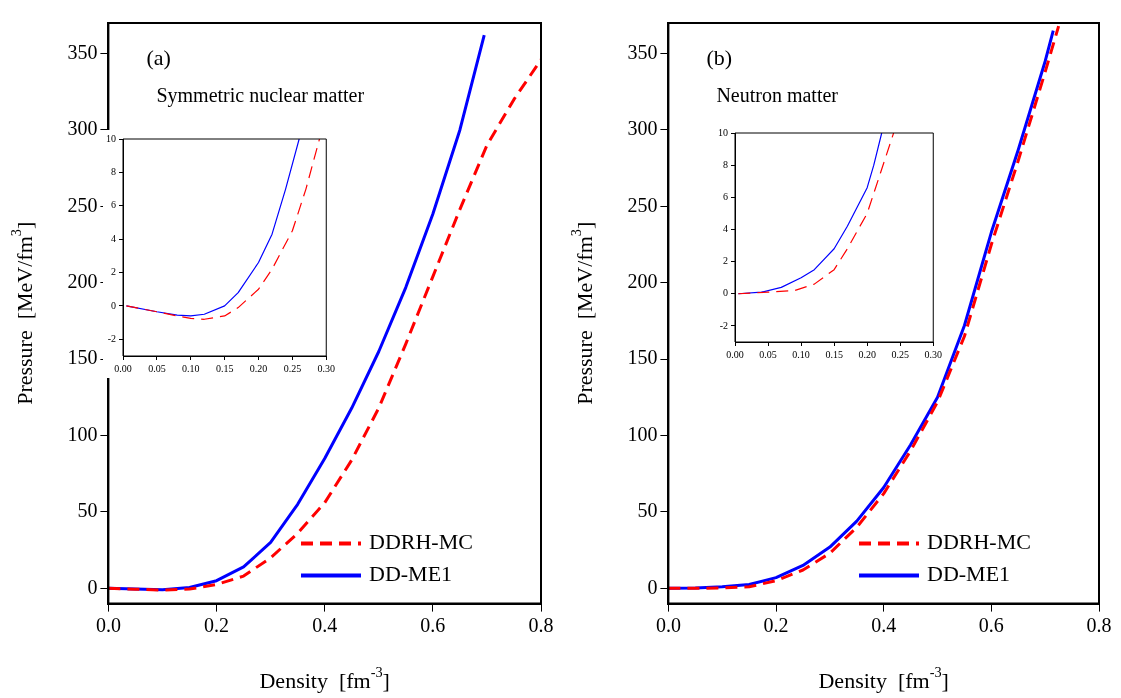 This screenshot has width=1121, height=698. What do you see at coordinates (777, 95) in the screenshot?
I see `annotation: Neutron matter` at bounding box center [777, 95].